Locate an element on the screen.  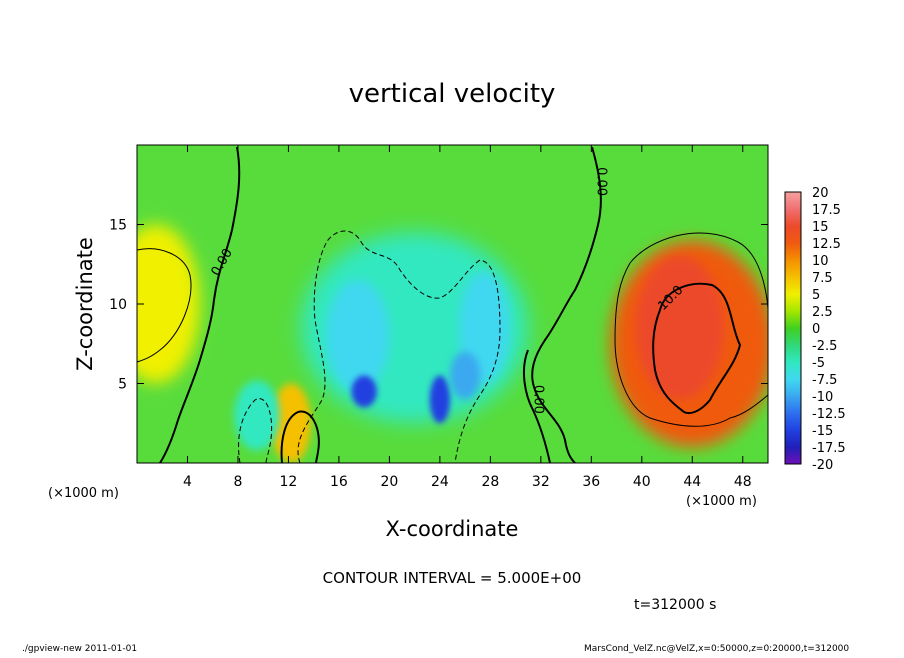
colorbar-label: 15 is located at coordinates (820, 227).